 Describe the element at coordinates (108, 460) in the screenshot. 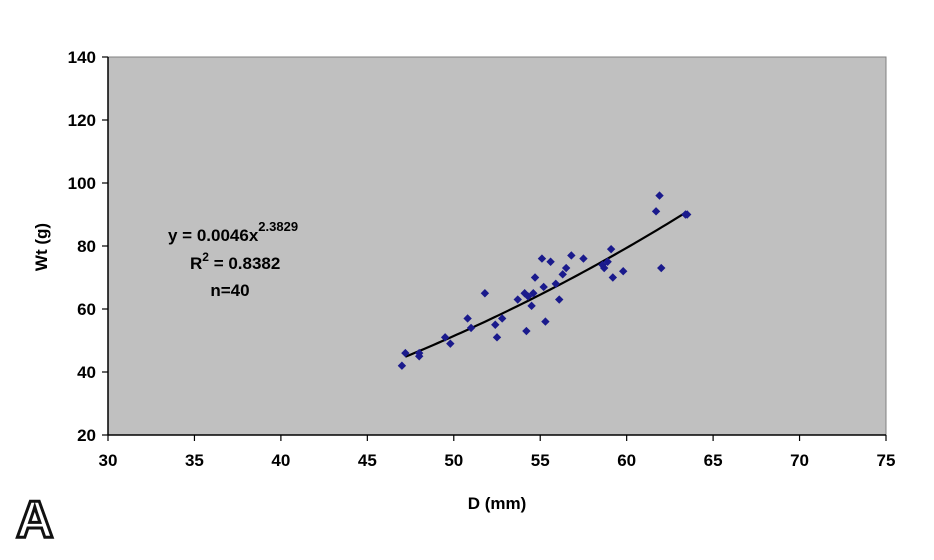

I see `x-tick-label: 30` at that location.